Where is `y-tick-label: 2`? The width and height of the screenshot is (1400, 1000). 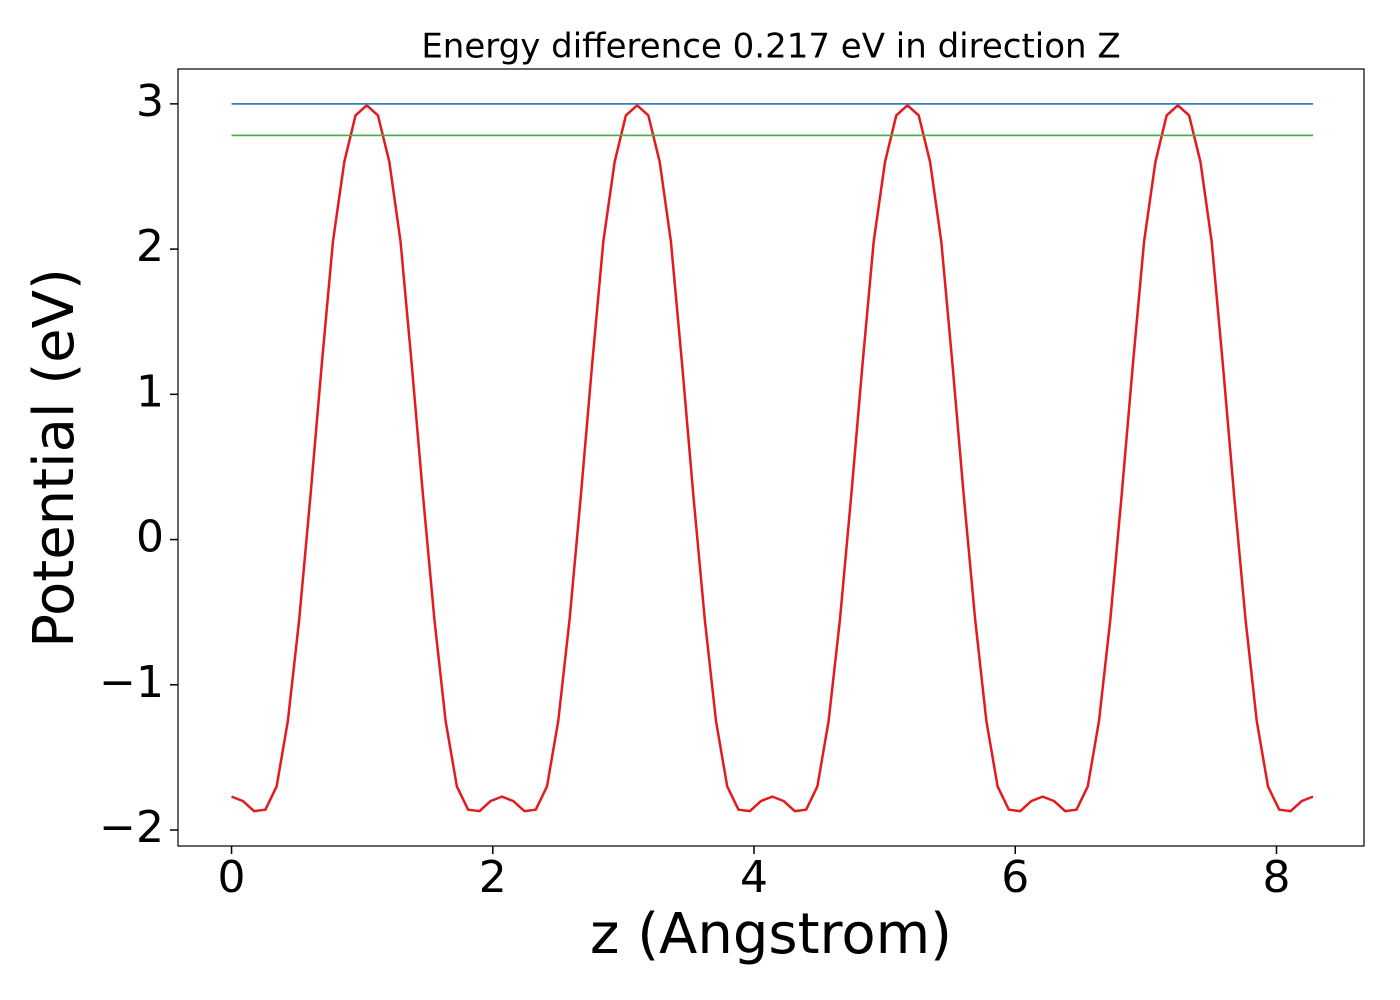
y-tick-label: 2 is located at coordinates (150, 246).